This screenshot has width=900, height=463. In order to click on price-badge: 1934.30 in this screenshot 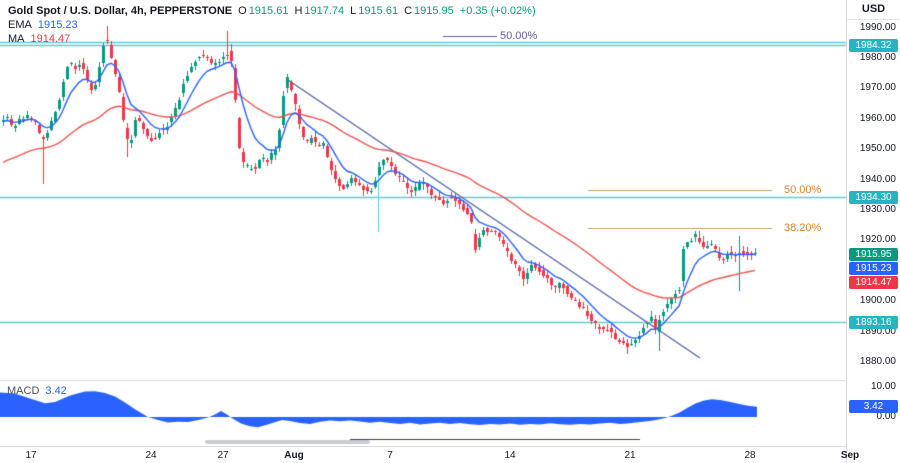, I will do `click(873, 197)`.